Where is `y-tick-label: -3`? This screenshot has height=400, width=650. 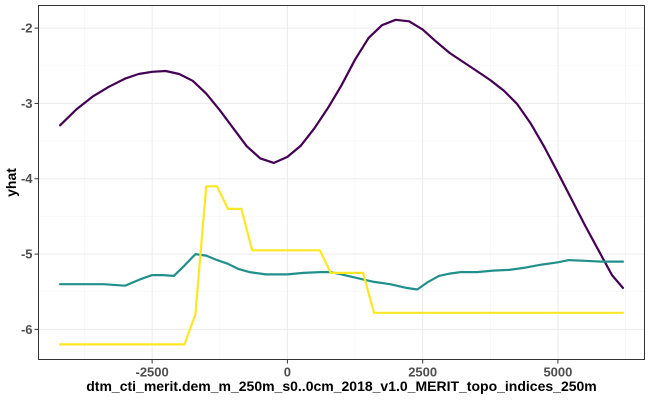 y-tick-label: -3 is located at coordinates (27, 103).